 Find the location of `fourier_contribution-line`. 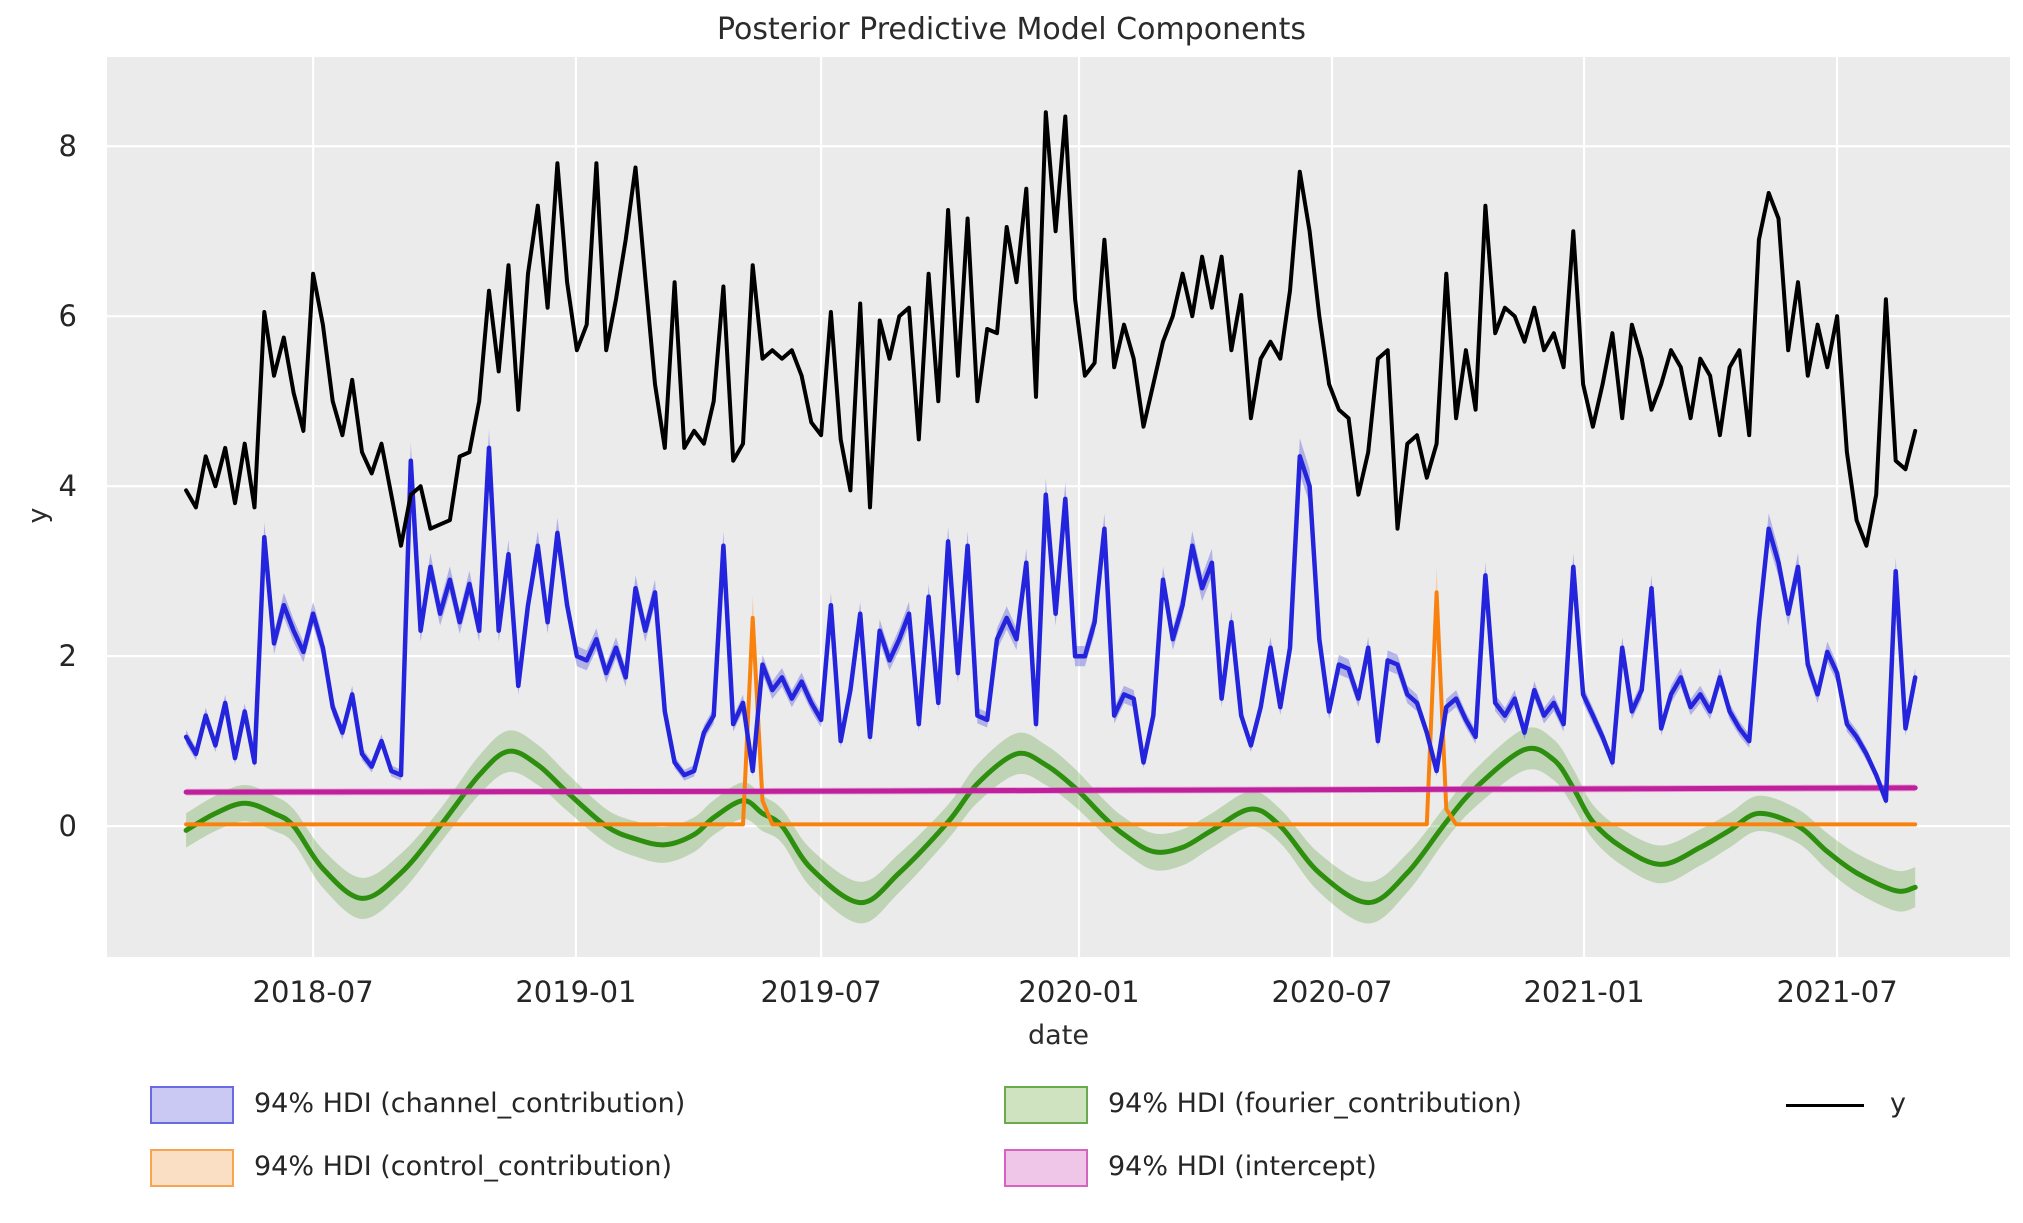

fourier_contribution-line is located at coordinates (1050, 825).